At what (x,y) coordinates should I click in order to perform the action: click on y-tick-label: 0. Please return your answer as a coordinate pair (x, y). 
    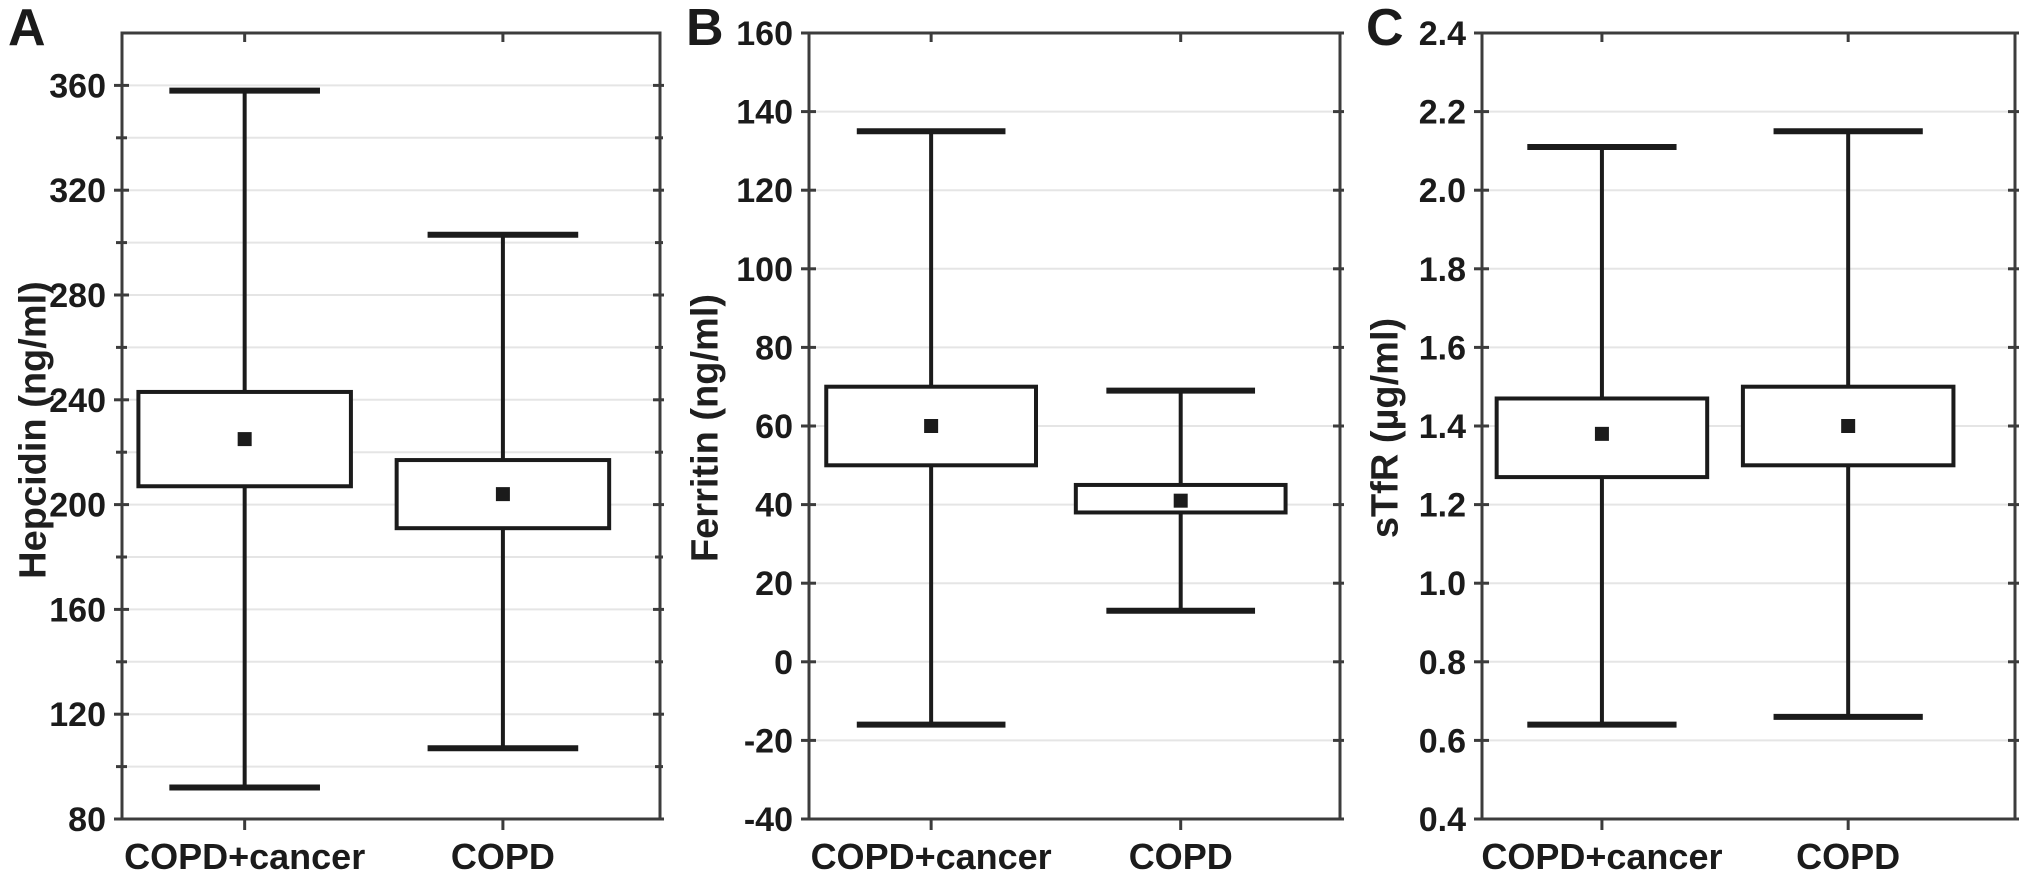
    Looking at the image, I should click on (783, 663).